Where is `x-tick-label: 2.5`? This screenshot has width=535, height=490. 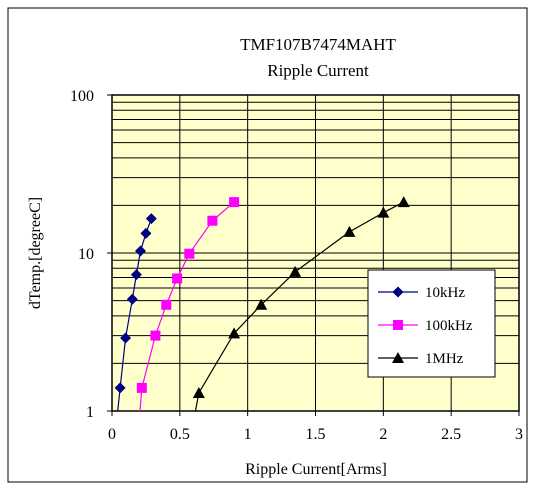 x-tick-label: 2.5 is located at coordinates (451, 434).